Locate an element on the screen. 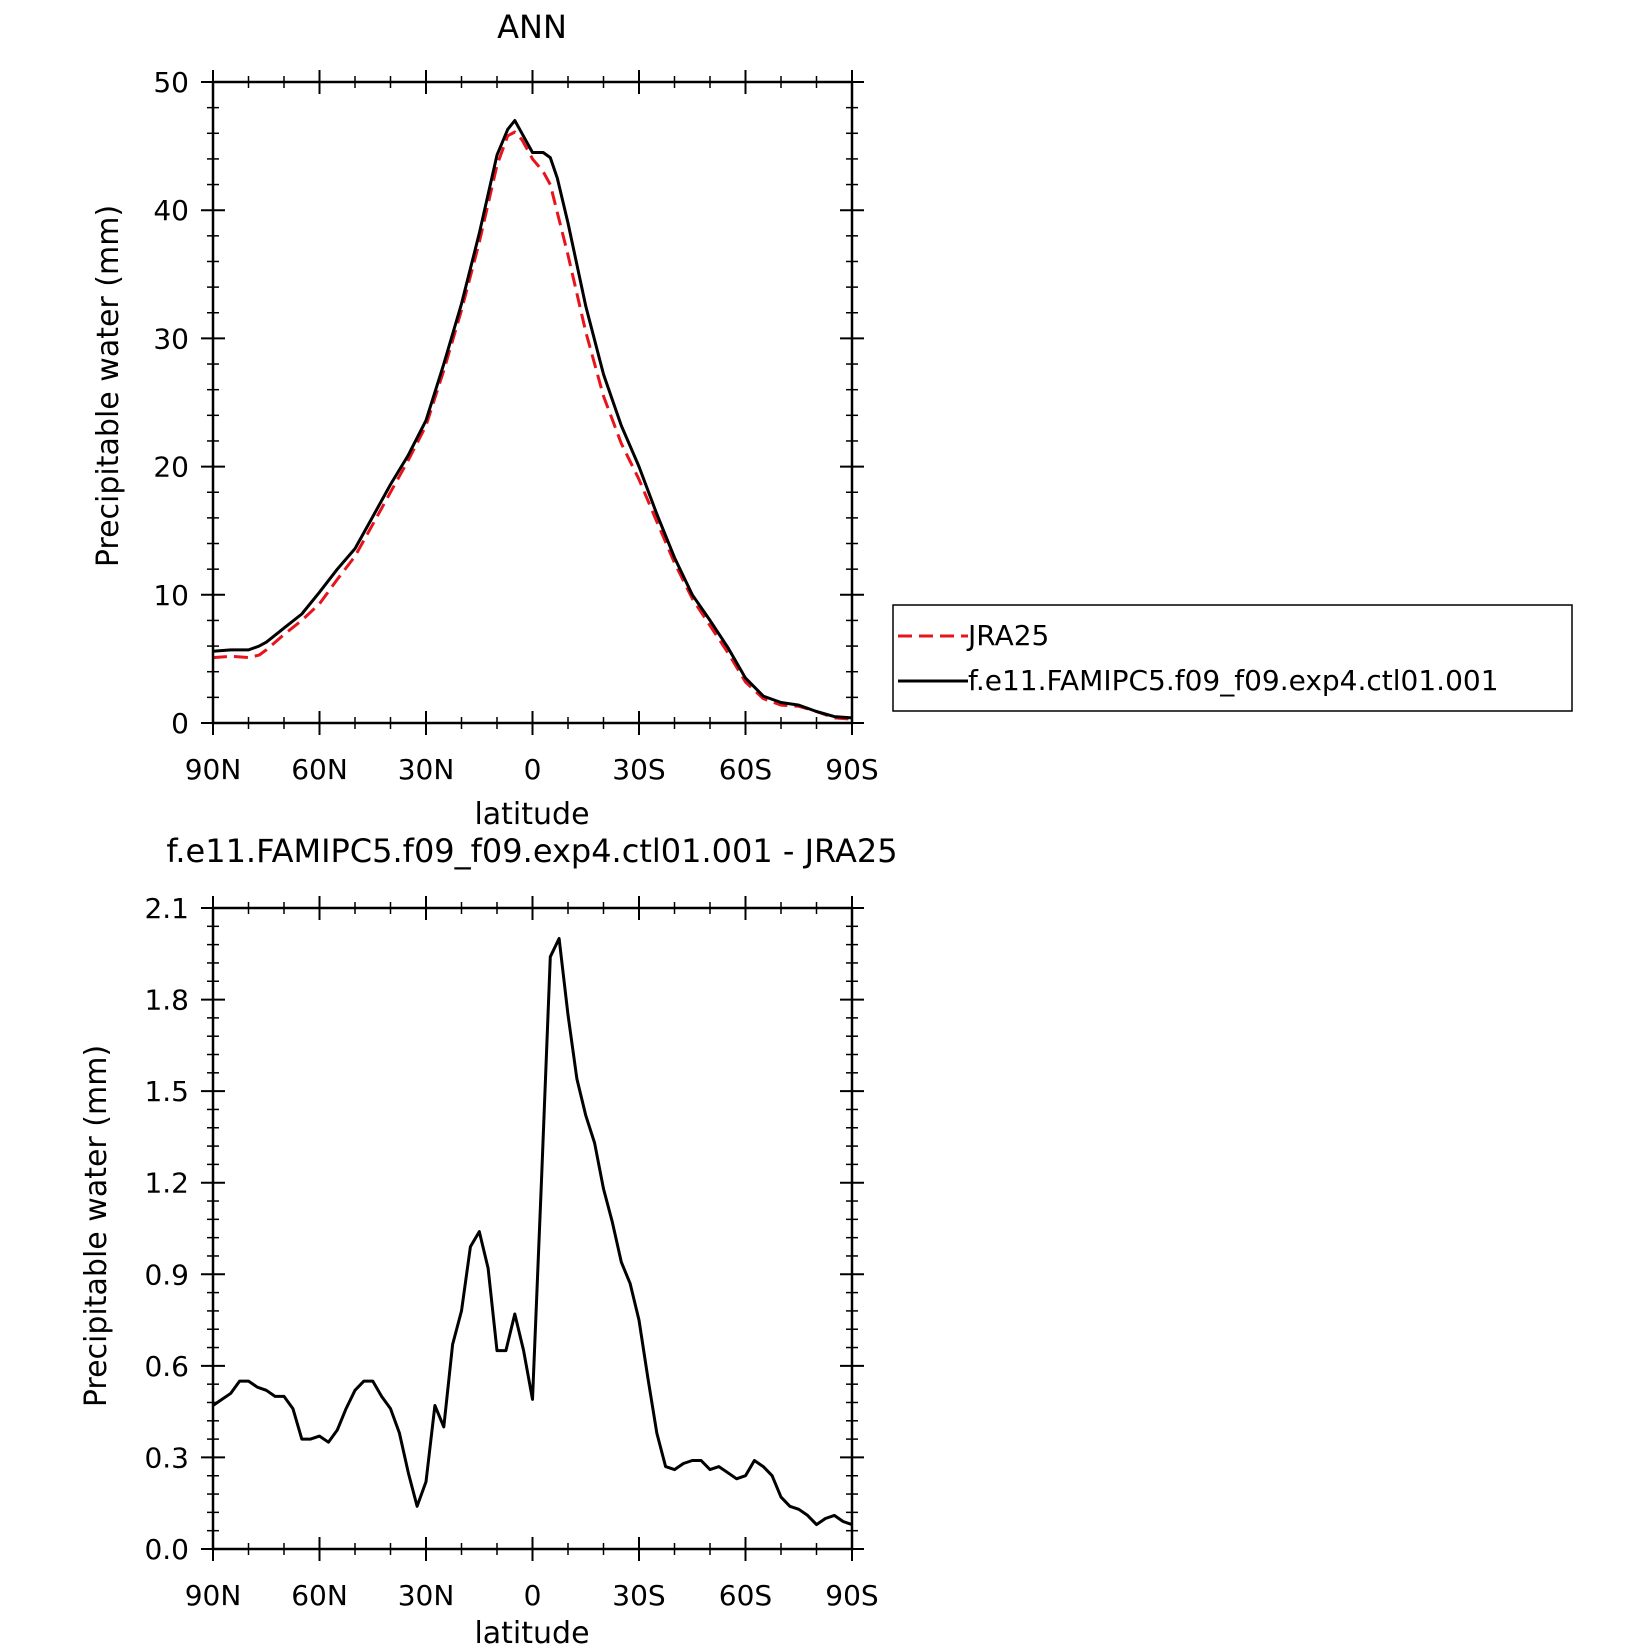 The width and height of the screenshot is (1652, 1652). y-tick-label: 1.2 is located at coordinates (166, 1183).